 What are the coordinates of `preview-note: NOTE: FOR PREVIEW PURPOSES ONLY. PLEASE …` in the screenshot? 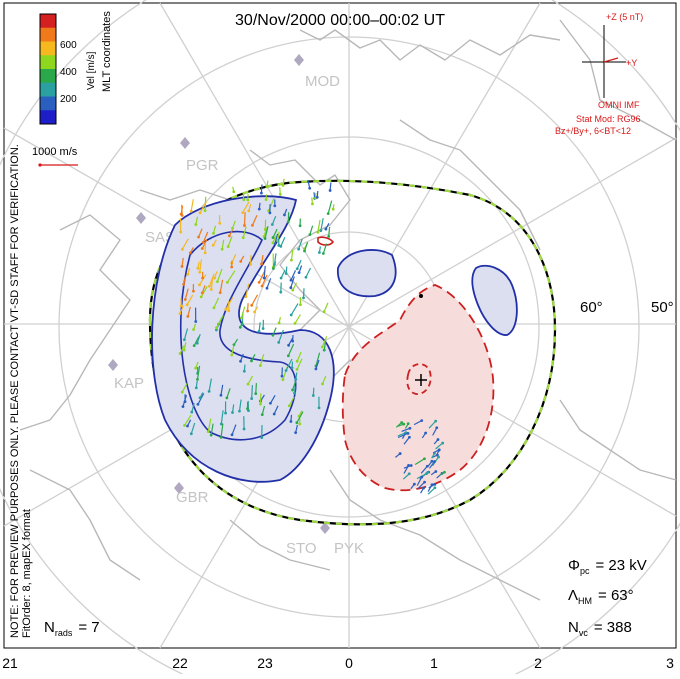 It's located at (15, 391).